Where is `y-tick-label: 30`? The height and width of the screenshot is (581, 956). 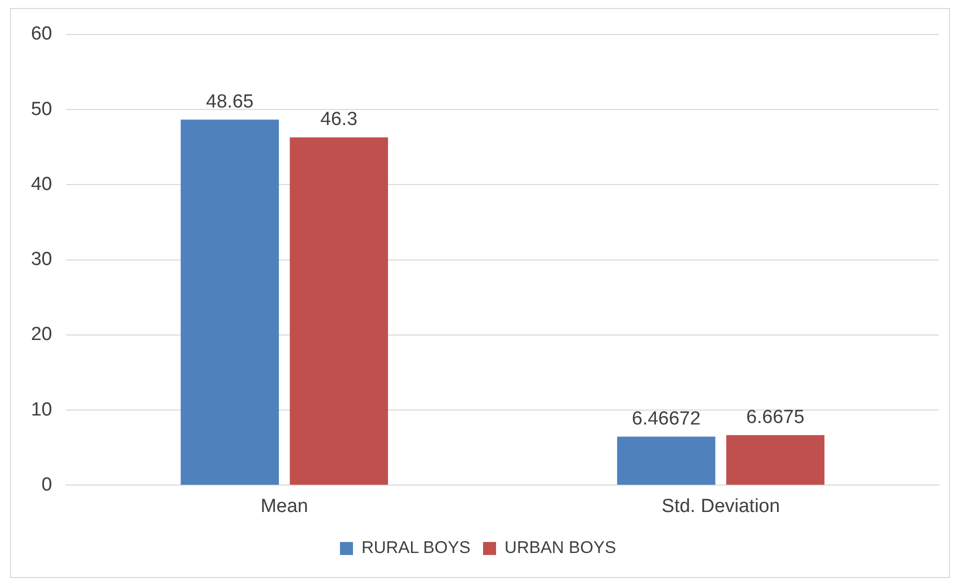 y-tick-label: 30 is located at coordinates (41, 259).